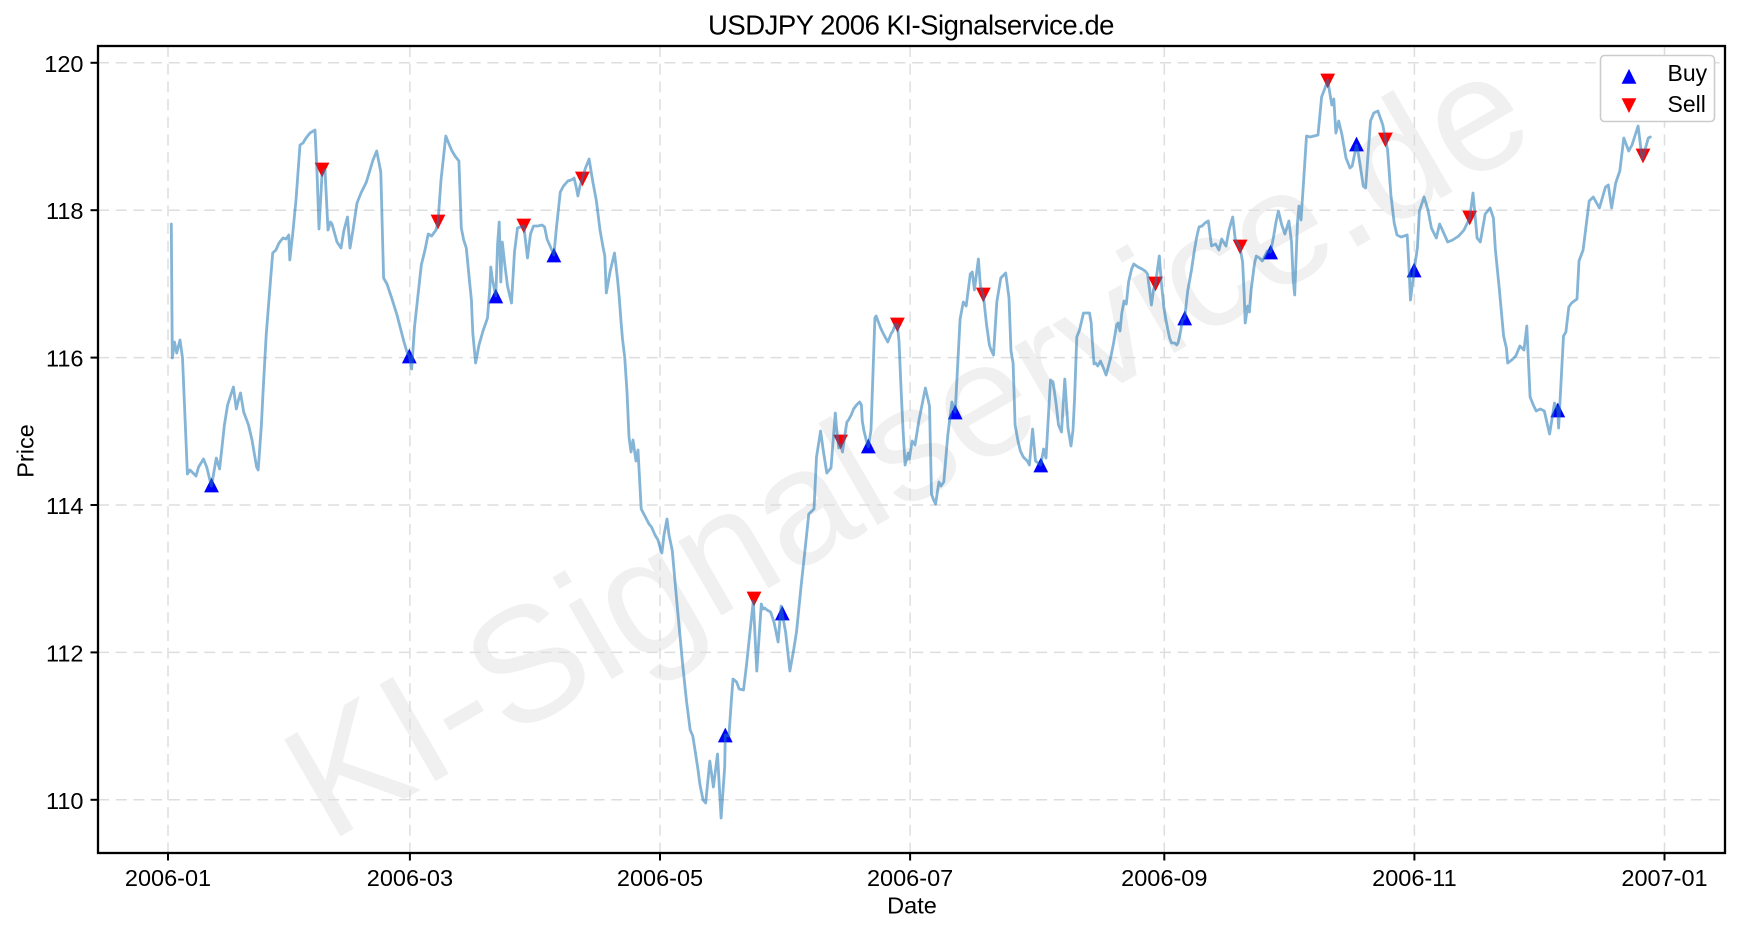 The image size is (1740, 932). I want to click on svg-text: 112, so click(64, 653).